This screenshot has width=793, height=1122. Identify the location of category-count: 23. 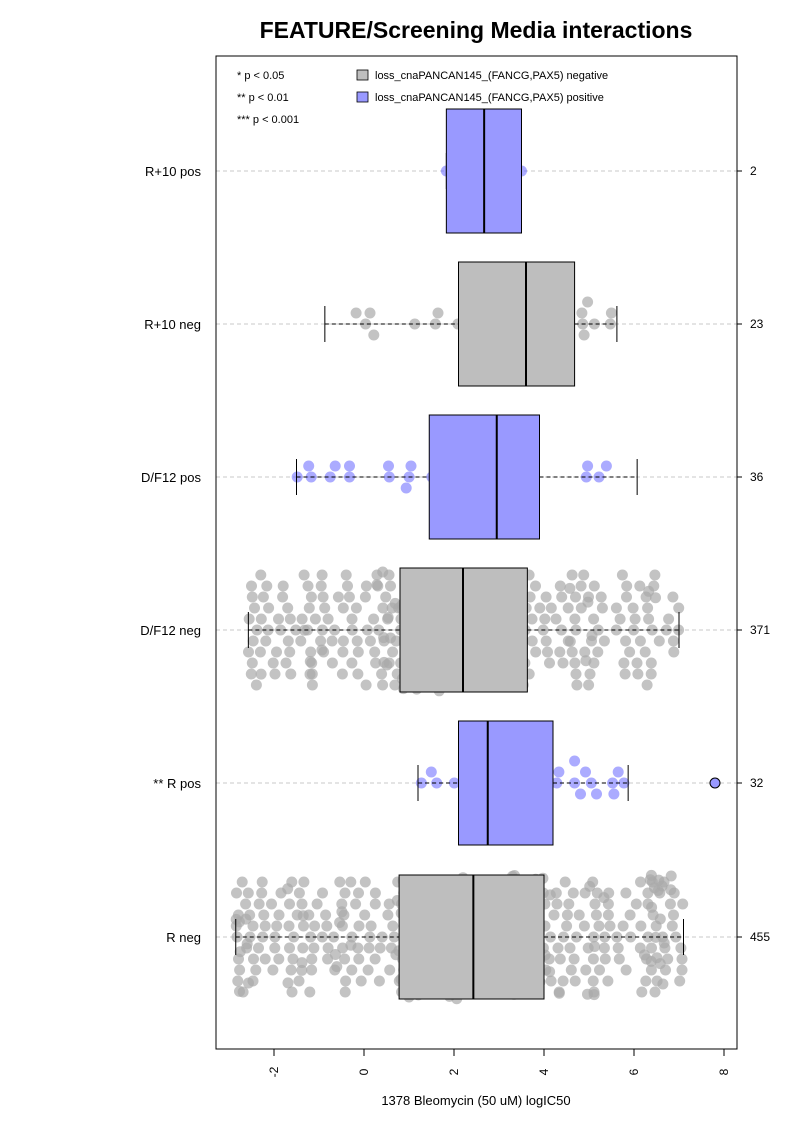
(757, 324).